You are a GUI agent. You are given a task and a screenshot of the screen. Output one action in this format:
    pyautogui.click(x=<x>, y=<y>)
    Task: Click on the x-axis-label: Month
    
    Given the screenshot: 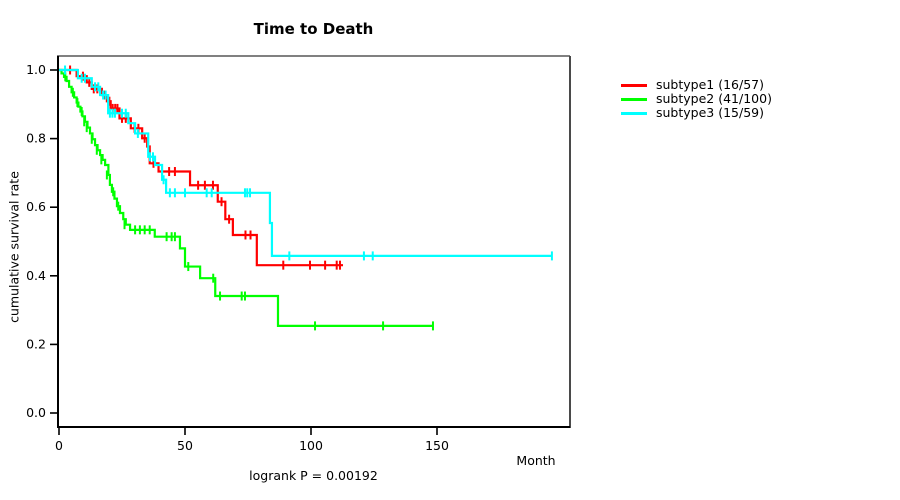 What is the action you would take?
    pyautogui.click(x=536, y=460)
    